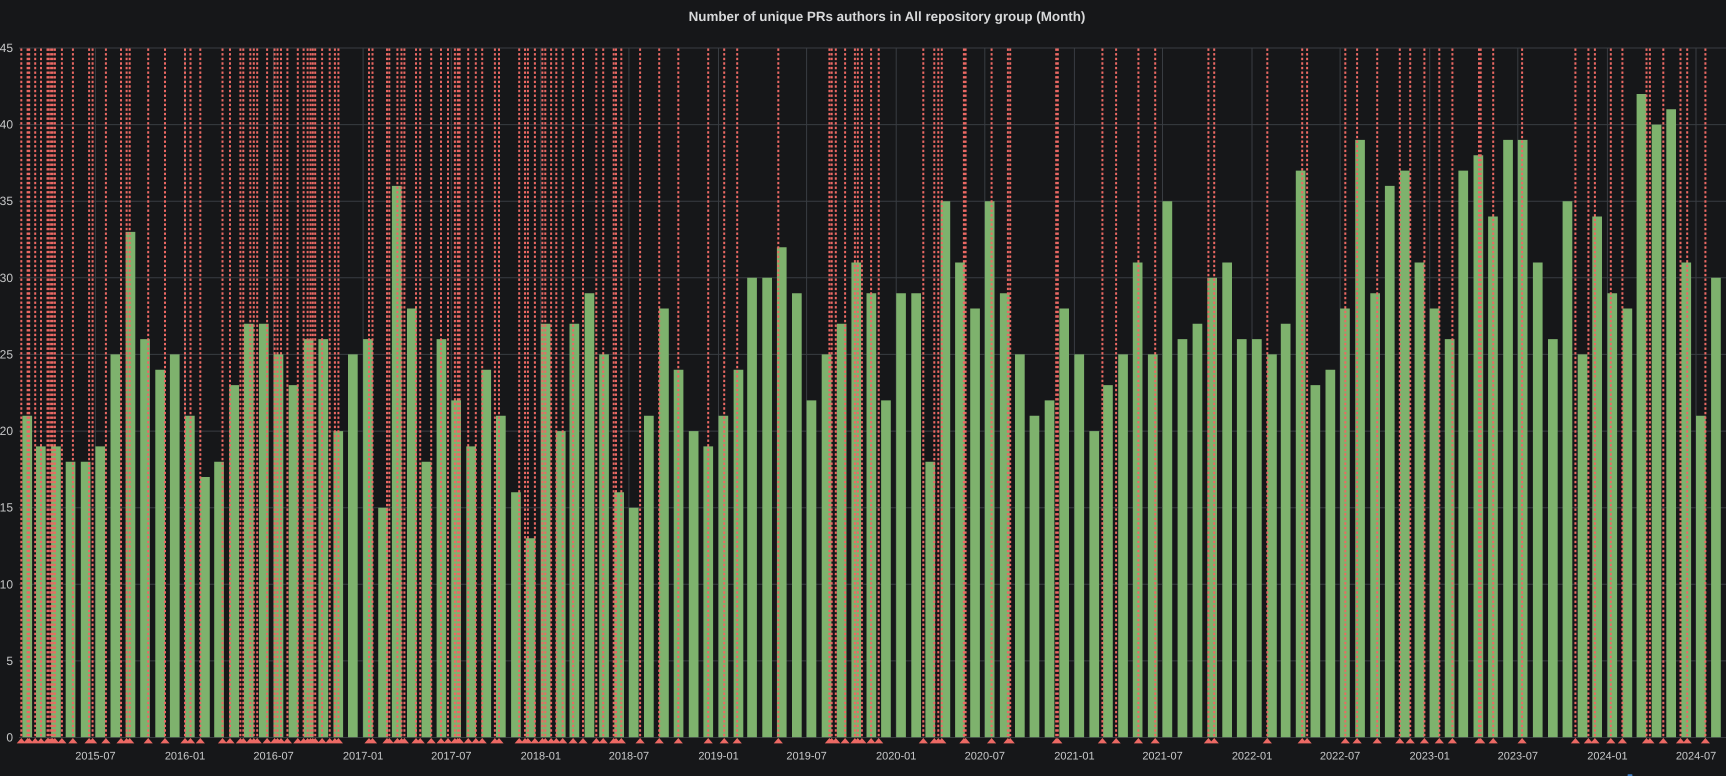 Image resolution: width=1726 pixels, height=776 pixels. I want to click on svg-text: 15, so click(6, 508).